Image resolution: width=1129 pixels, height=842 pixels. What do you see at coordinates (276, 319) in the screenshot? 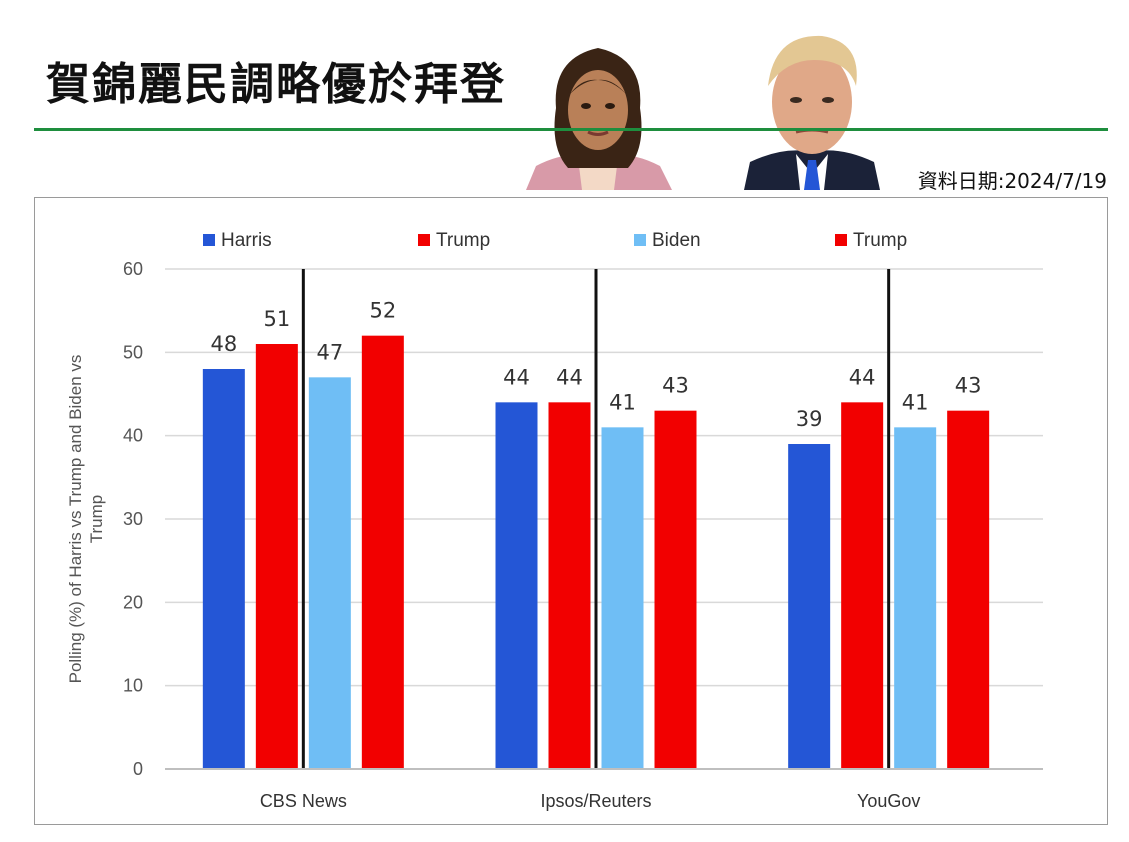
I see `data-label: 51` at bounding box center [276, 319].